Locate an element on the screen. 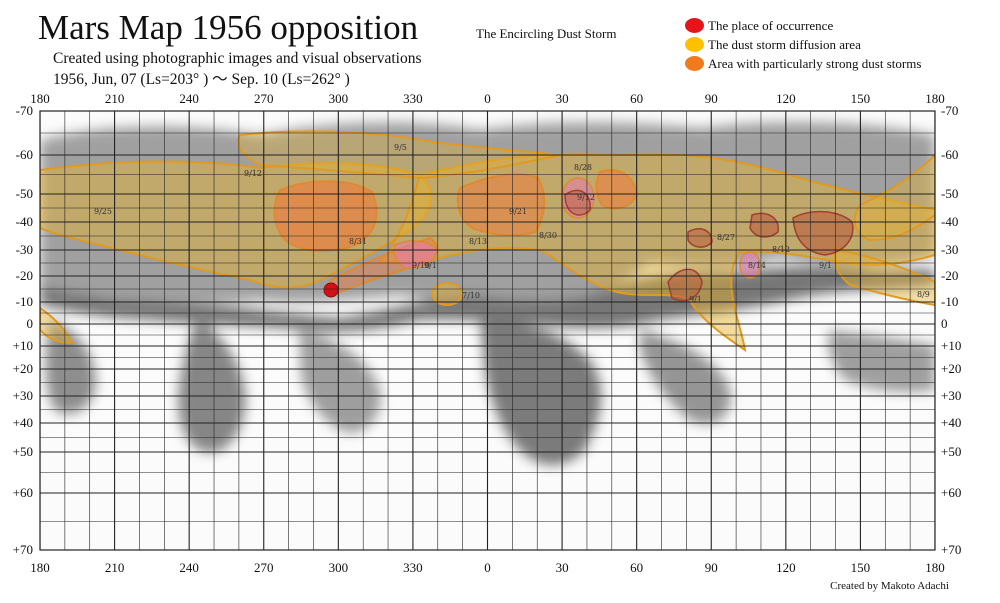 The height and width of the screenshot is (603, 1000). latitude-label-right: -20 is located at coordinates (950, 275).